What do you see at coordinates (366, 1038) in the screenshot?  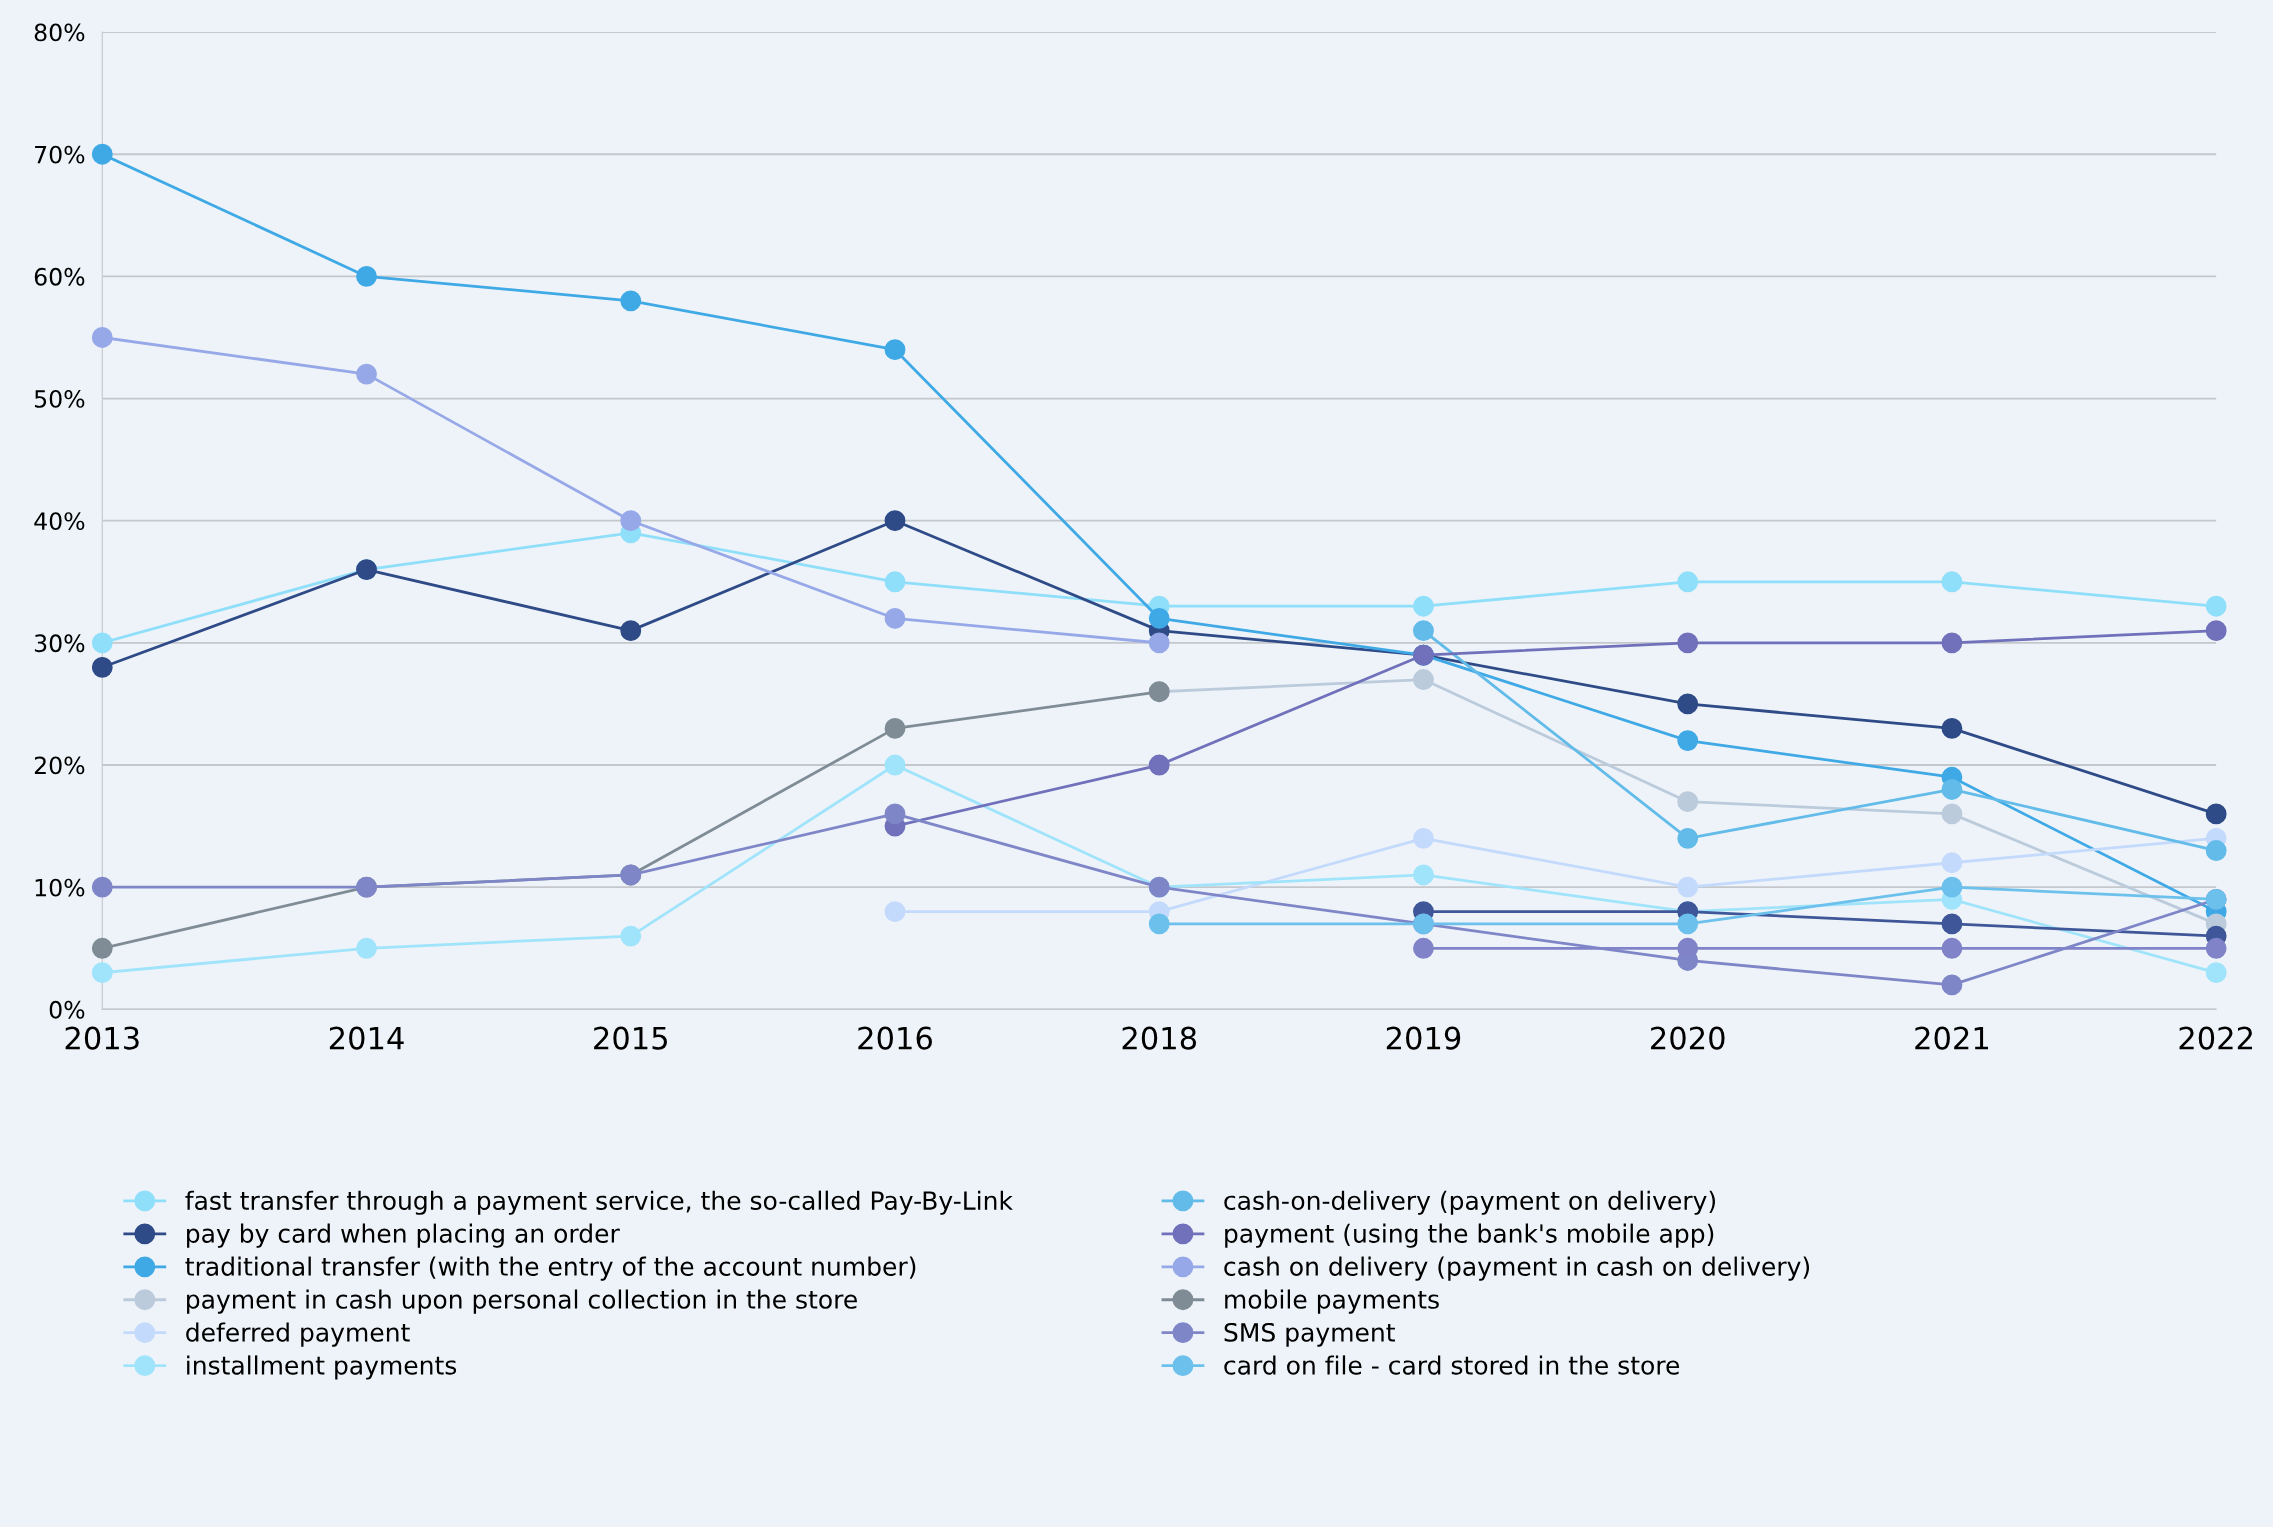 I see `x-tick-label: 2014` at bounding box center [366, 1038].